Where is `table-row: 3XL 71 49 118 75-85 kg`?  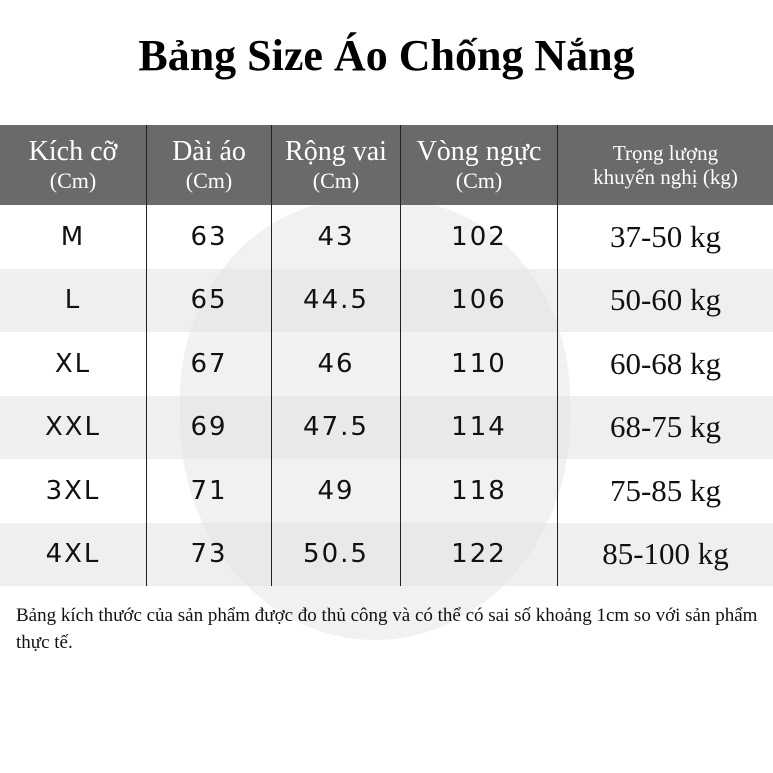
table-row: 3XL 71 49 118 75-85 kg is located at coordinates (386, 491).